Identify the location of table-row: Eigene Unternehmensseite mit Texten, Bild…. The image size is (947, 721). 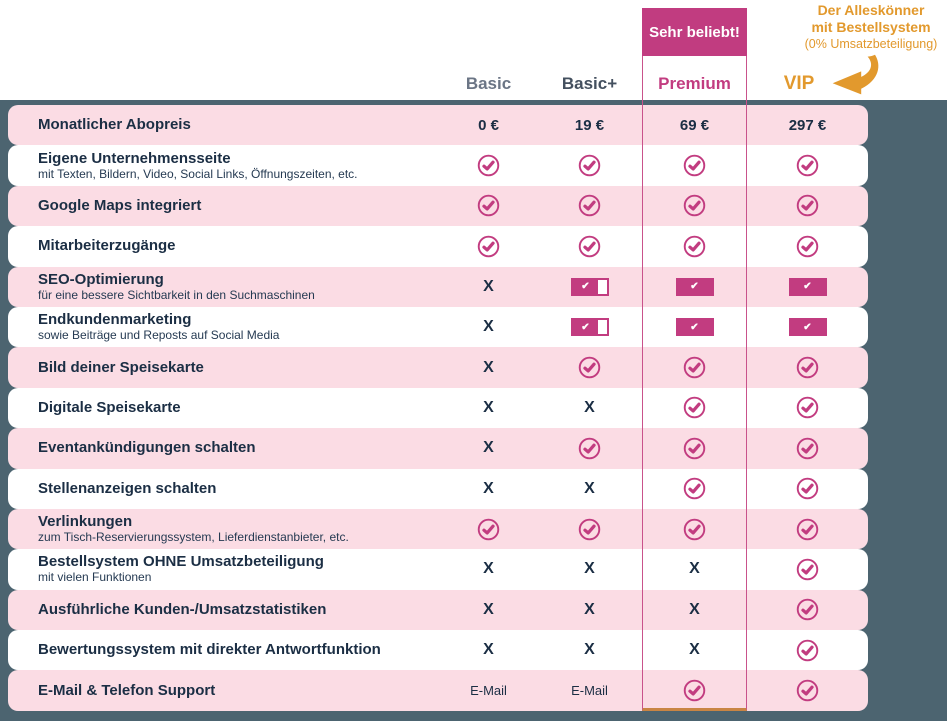
(438, 165).